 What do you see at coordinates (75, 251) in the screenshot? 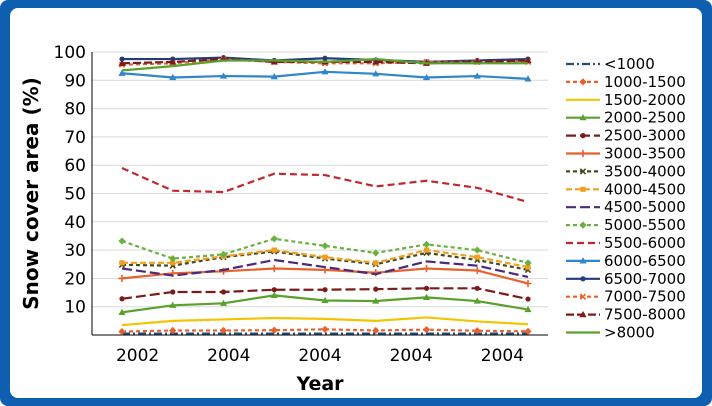
I see `y-tick-label: 30` at bounding box center [75, 251].